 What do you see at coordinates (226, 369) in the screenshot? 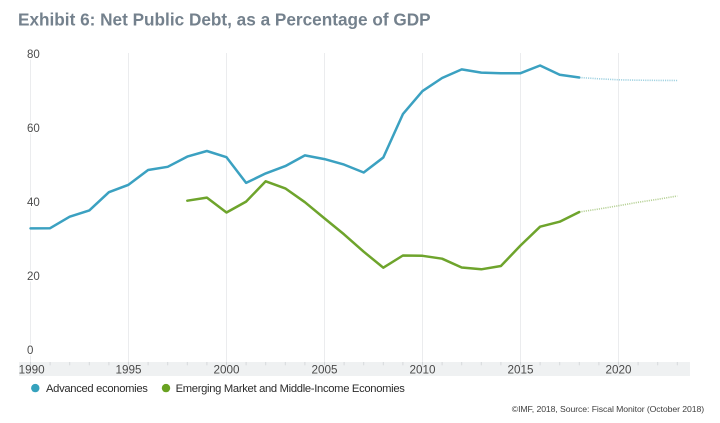
I see `svg-text: 2000` at bounding box center [226, 369].